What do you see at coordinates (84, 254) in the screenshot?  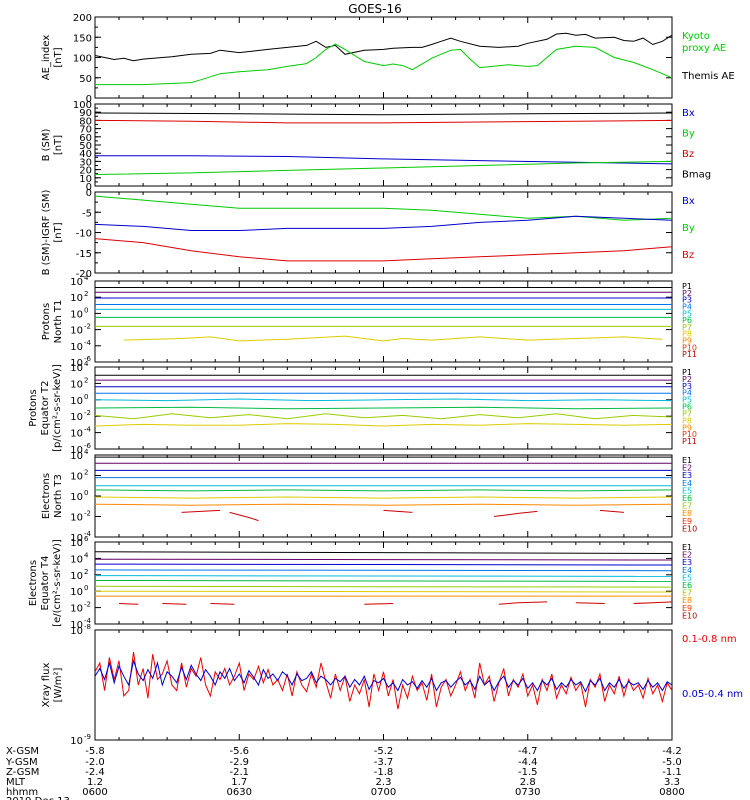 I see `y-tick-label: -15` at bounding box center [84, 254].